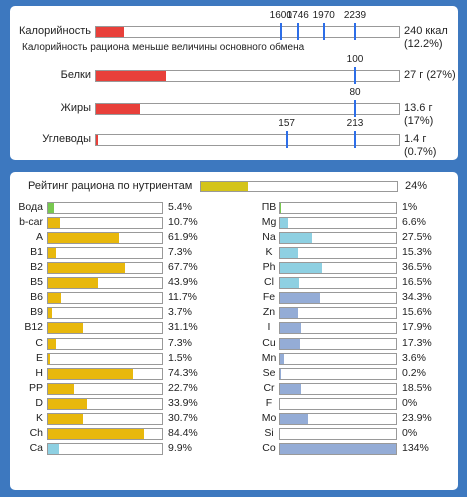 This screenshot has width=467, height=497. What do you see at coordinates (75, 108) in the screenshot?
I see `row-label: Жиры` at bounding box center [75, 108].